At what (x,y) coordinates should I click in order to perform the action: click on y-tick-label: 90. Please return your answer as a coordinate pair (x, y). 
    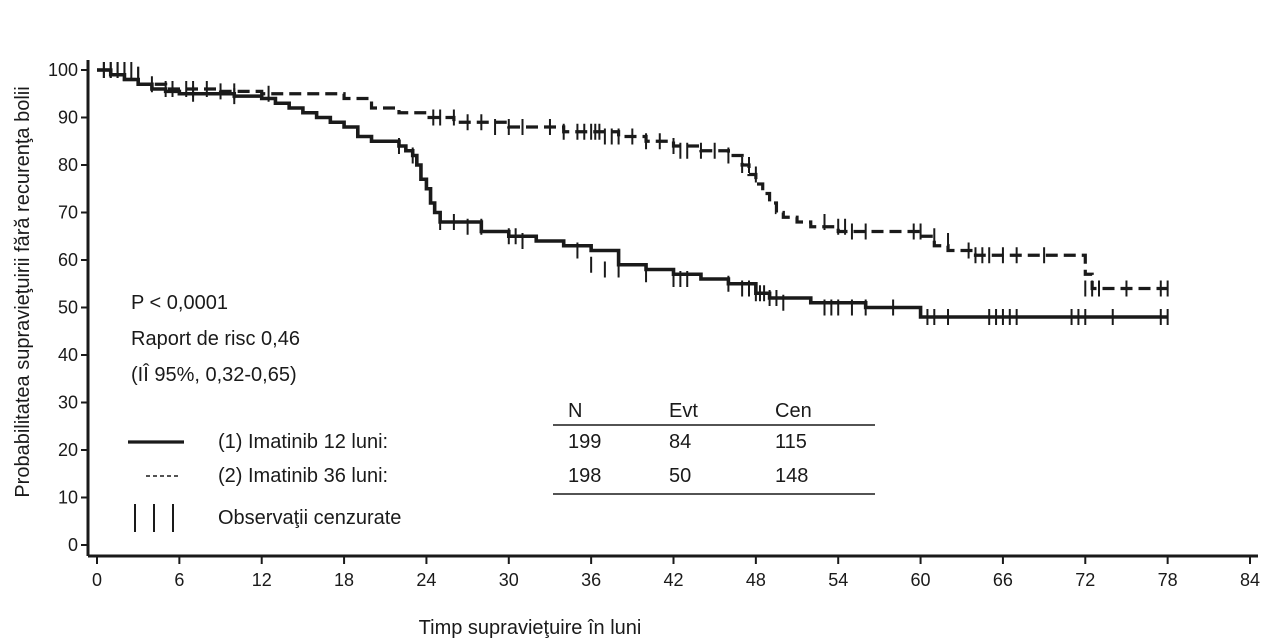
    Looking at the image, I should click on (68, 118).